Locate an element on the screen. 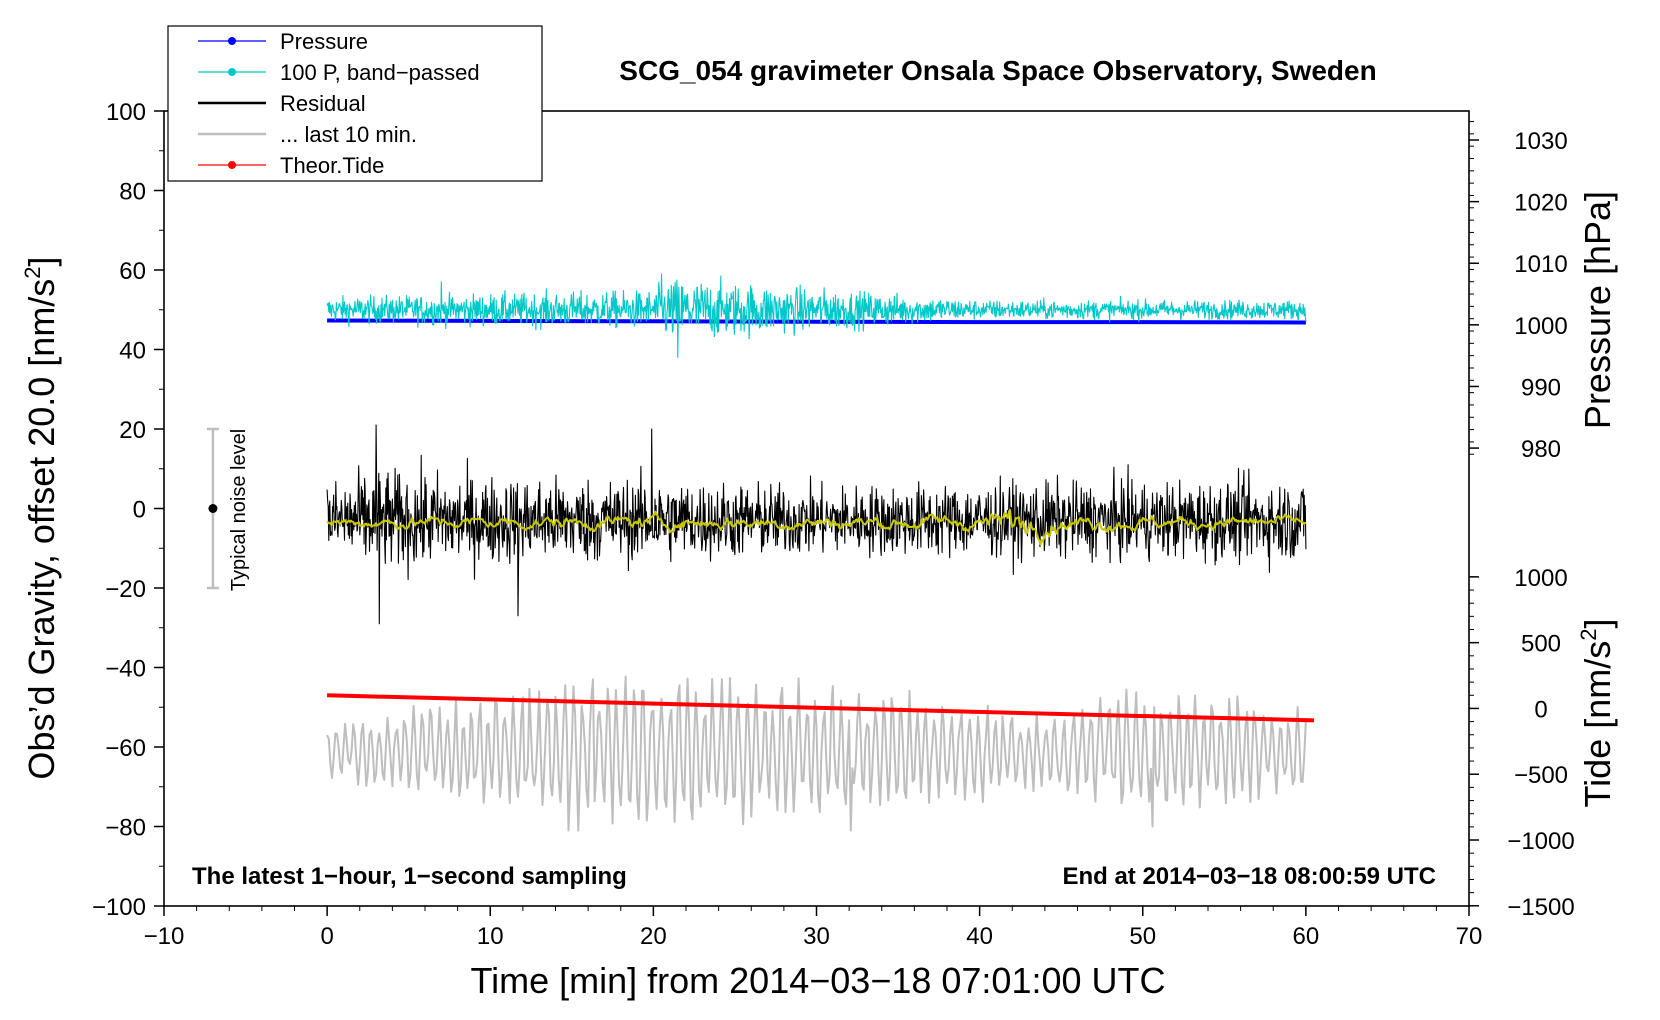  x-tick-label: −10 is located at coordinates (164, 936).